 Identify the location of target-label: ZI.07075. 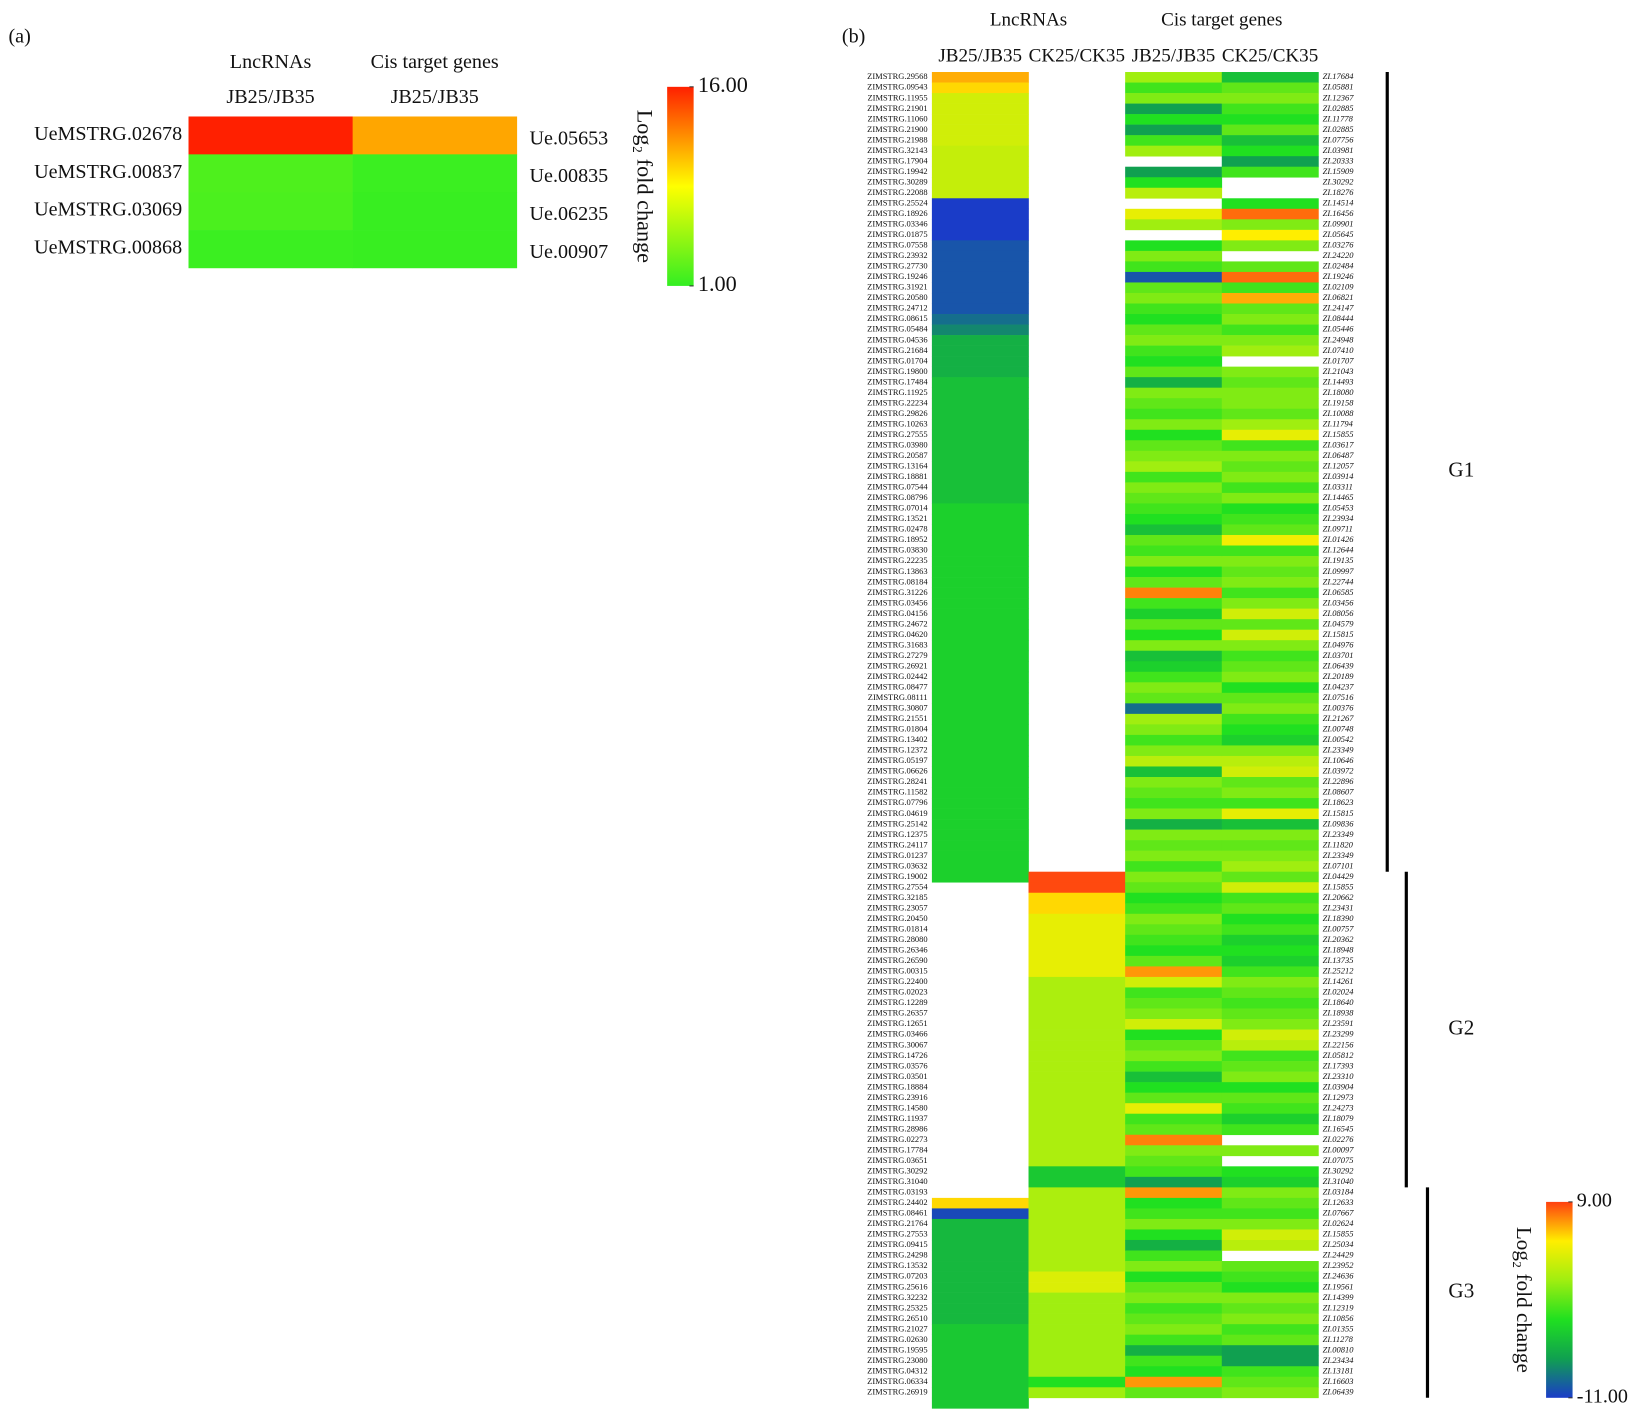
(1338, 1160).